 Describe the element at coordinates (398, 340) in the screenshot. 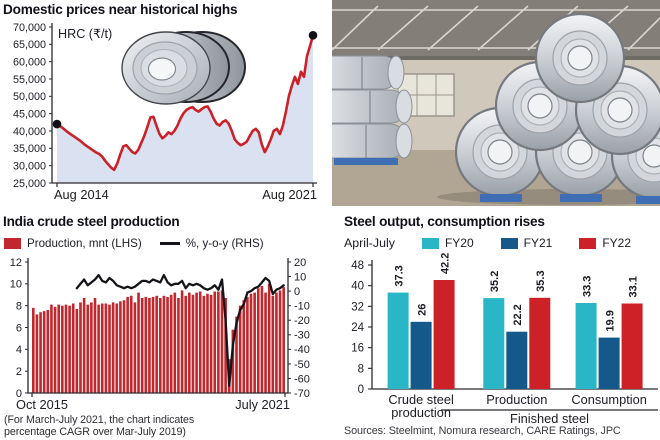

I see `output-bar-fy20` at that location.